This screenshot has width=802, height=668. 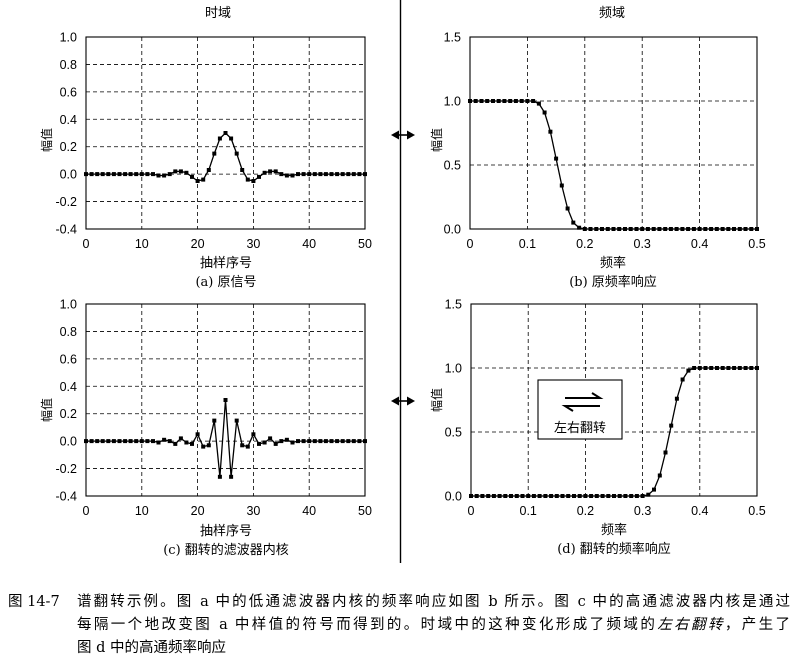 What do you see at coordinates (452, 166) in the screenshot?
I see `y-tick-label: 0.5` at bounding box center [452, 166].